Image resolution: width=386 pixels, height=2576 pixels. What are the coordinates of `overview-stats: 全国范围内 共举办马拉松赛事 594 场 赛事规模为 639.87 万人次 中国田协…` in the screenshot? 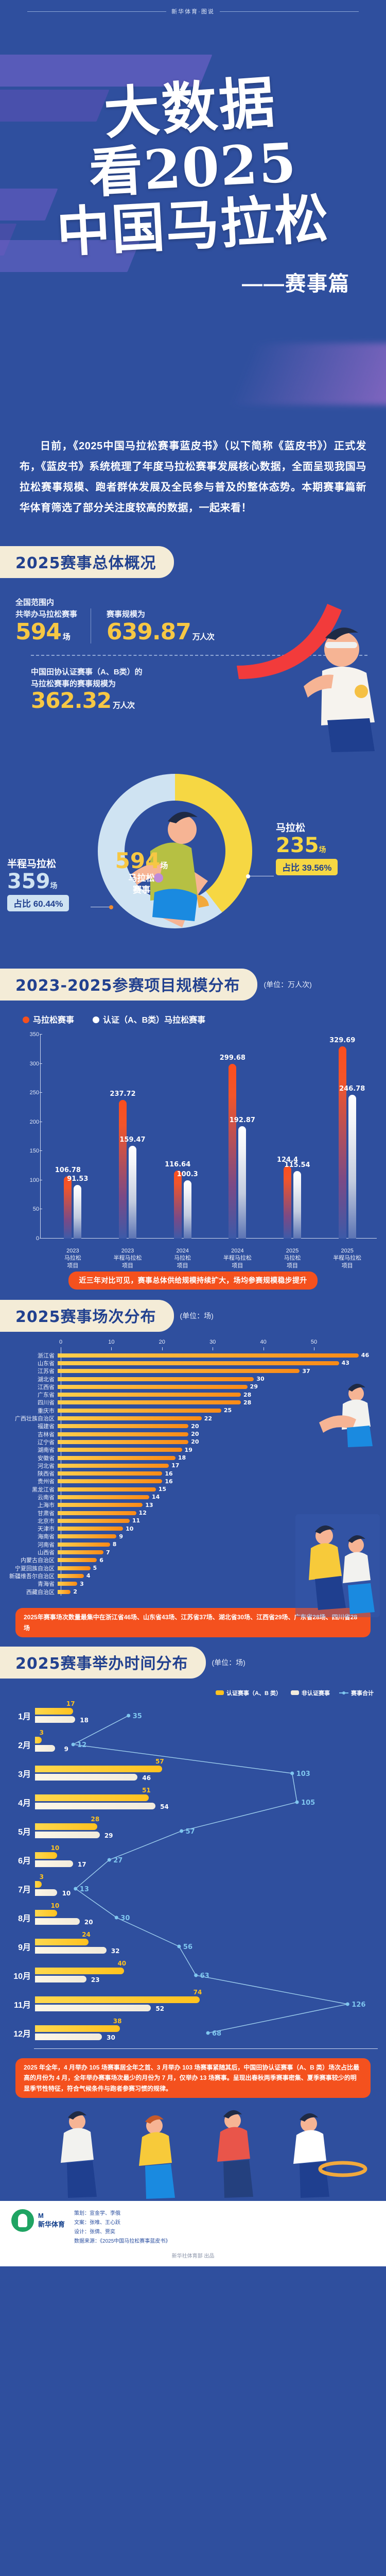 It's located at (193, 668).